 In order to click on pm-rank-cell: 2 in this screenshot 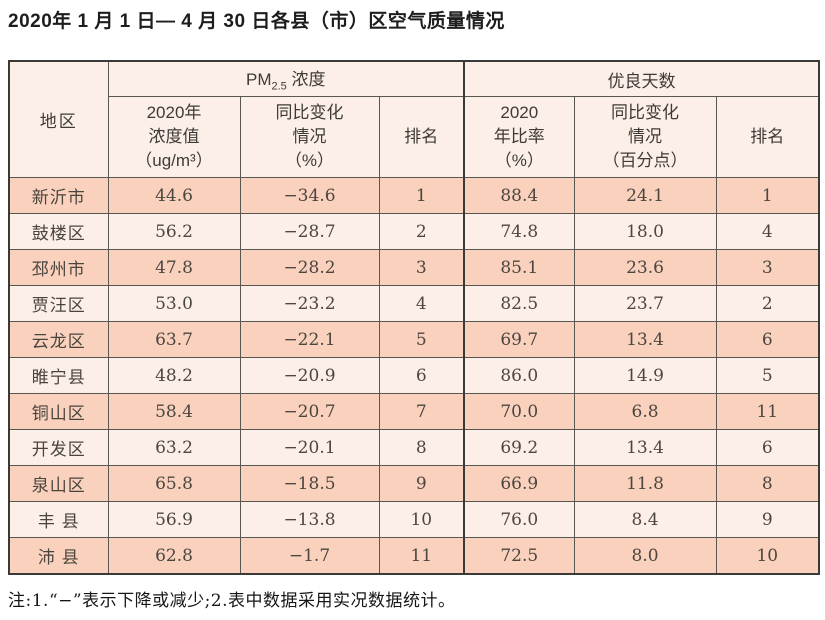, I will do `click(421, 231)`.